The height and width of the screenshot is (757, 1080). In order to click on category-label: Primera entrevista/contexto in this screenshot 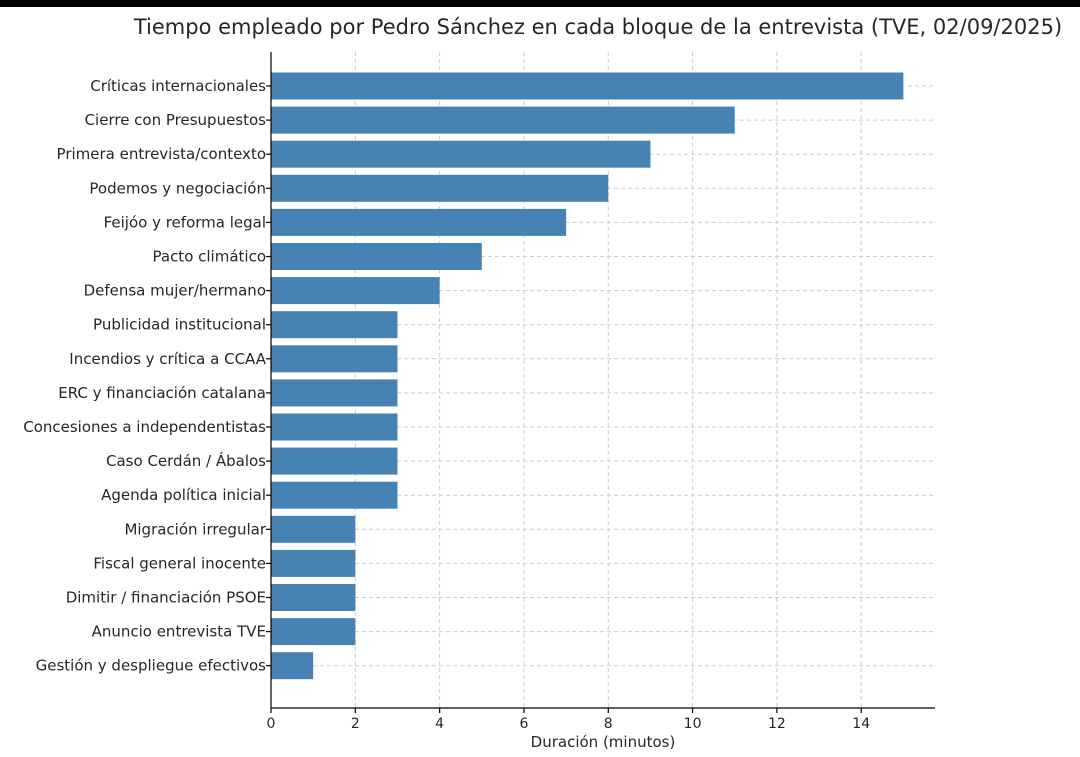, I will do `click(161, 154)`.